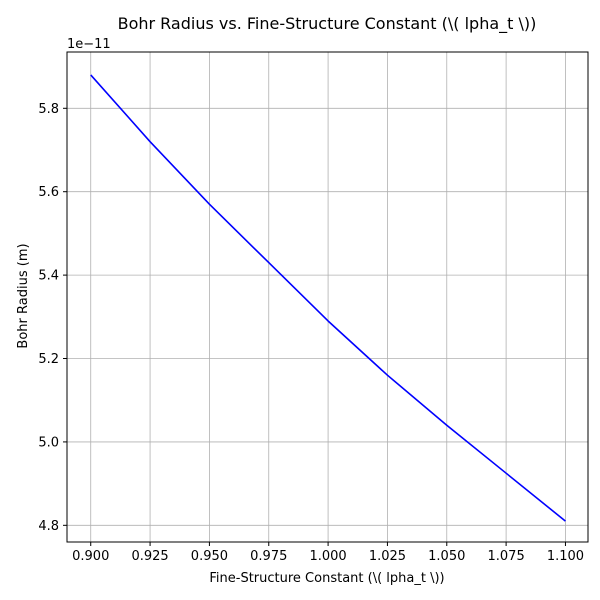  I want to click on y-tick-label: 4.8, so click(48, 526).